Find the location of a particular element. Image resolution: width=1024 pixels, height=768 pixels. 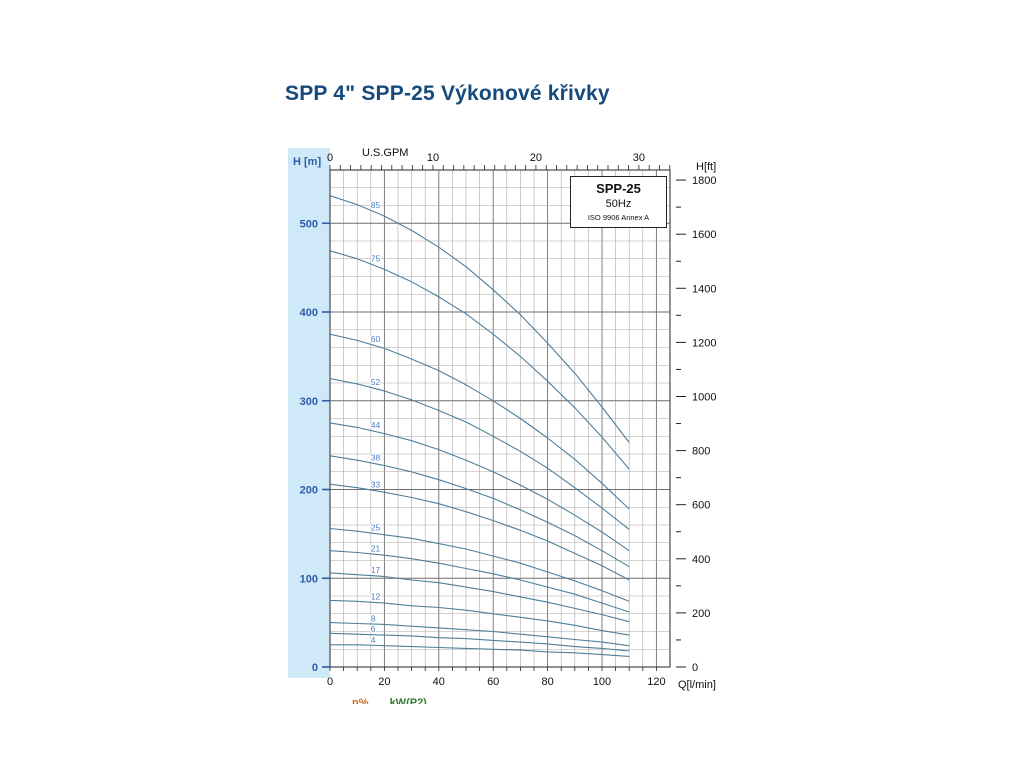

svg-text: 17 is located at coordinates (376, 570).